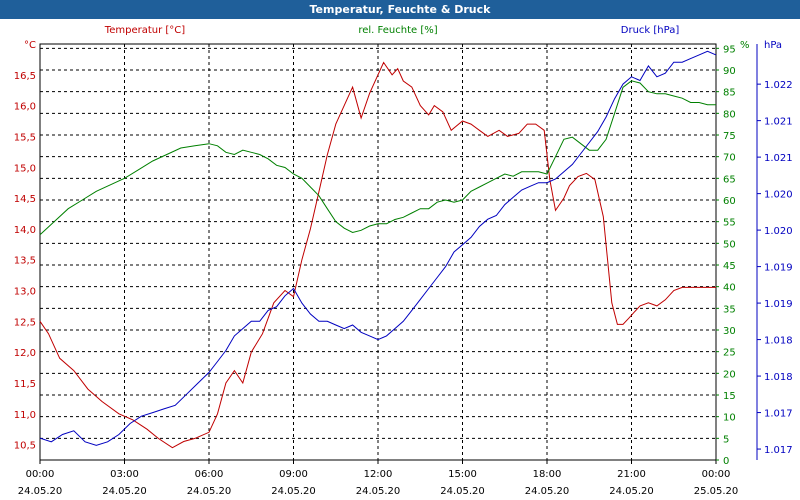 This screenshot has width=800, height=500. Describe the element at coordinates (729, 114) in the screenshot. I see `humidity-tick-label: 80` at that location.